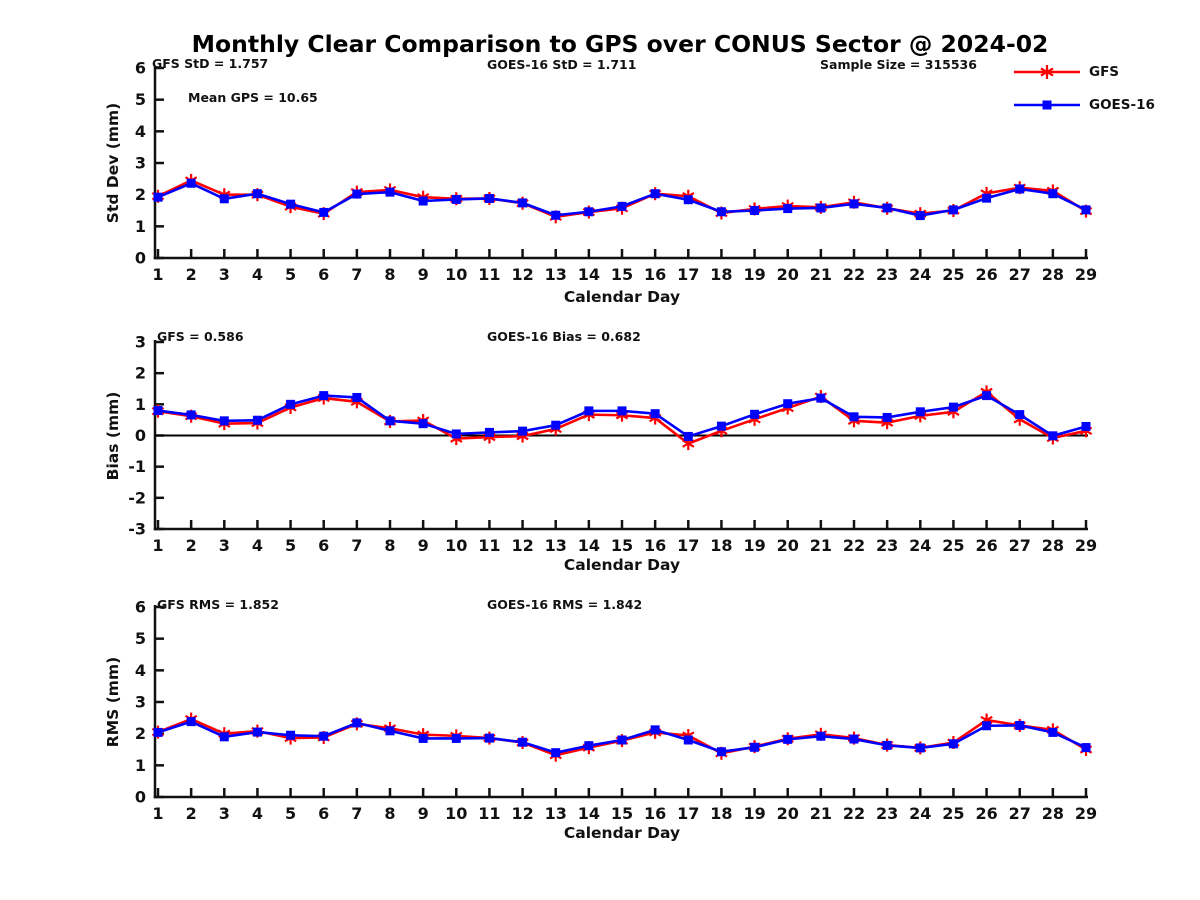 The width and height of the screenshot is (1200, 900). Describe the element at coordinates (218, 604) in the screenshot. I see `annotation-gfs-rms: GFS RMS = 1.852` at that location.